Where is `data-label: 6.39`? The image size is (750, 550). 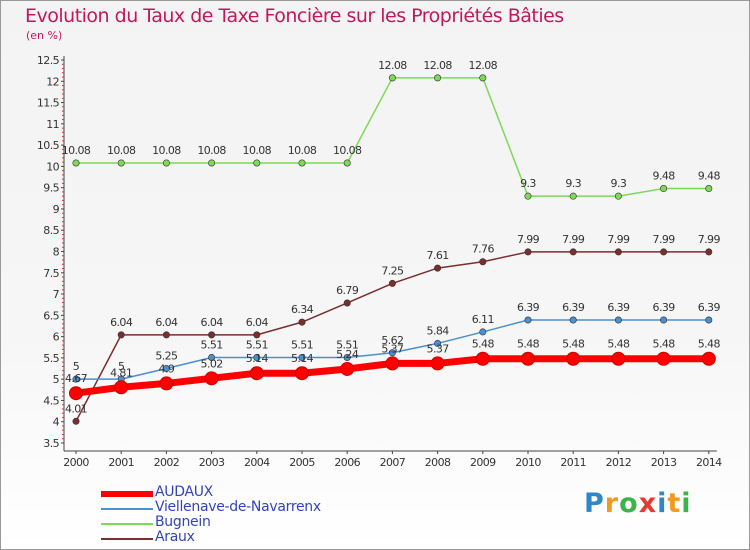 data-label: 6.39 is located at coordinates (528, 307).